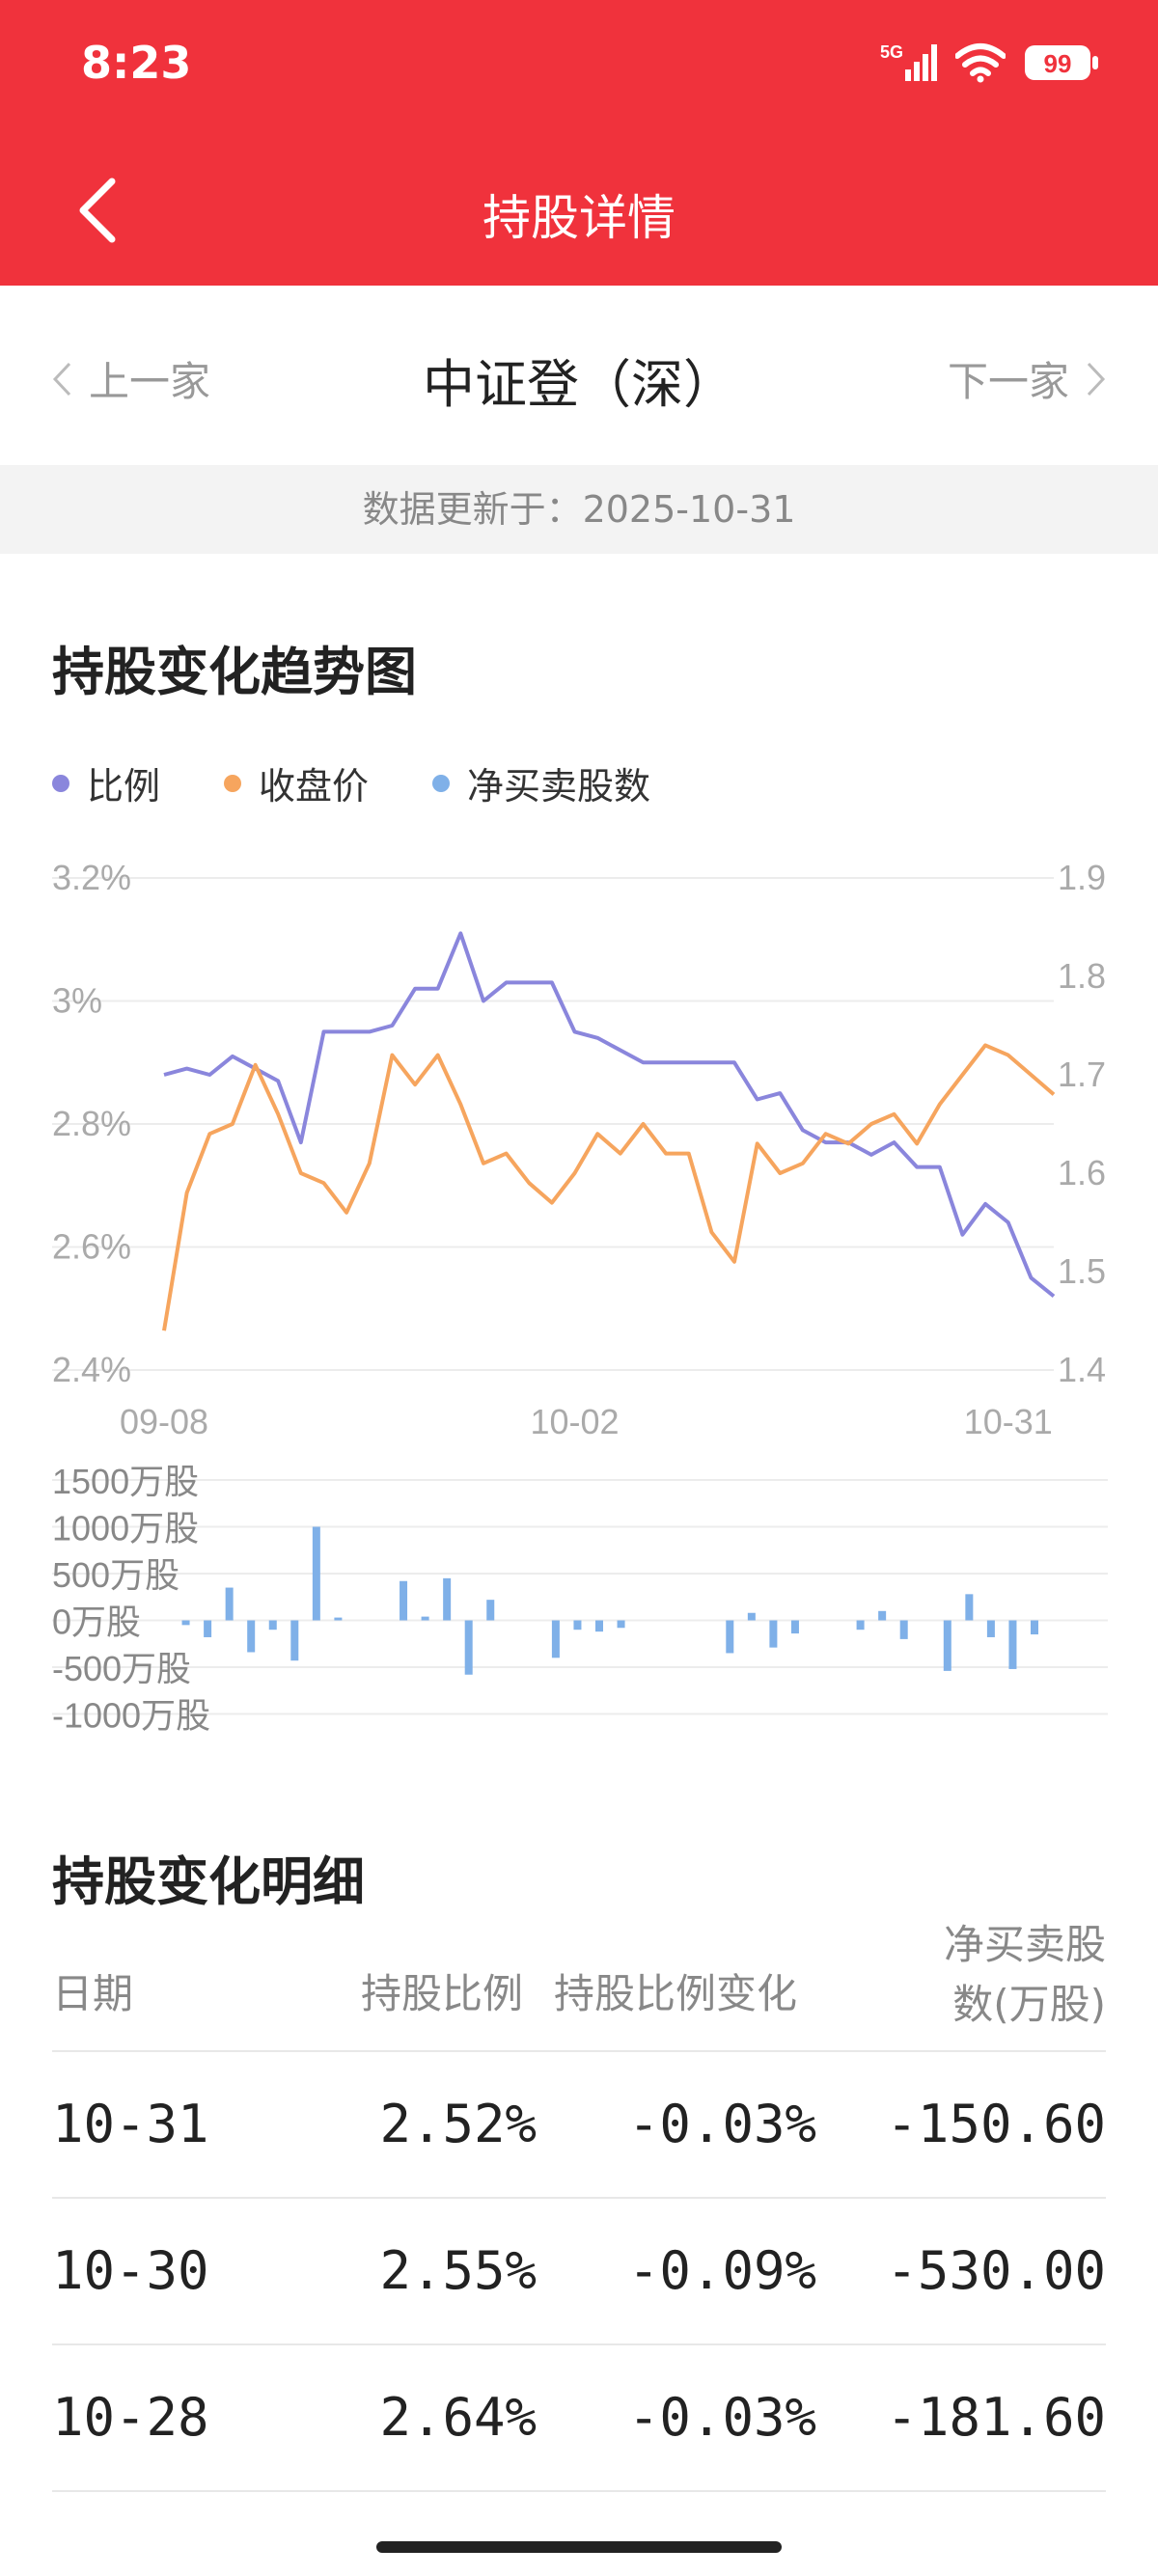  What do you see at coordinates (124, 786) in the screenshot?
I see `legend-label-ratio: 比例` at bounding box center [124, 786].